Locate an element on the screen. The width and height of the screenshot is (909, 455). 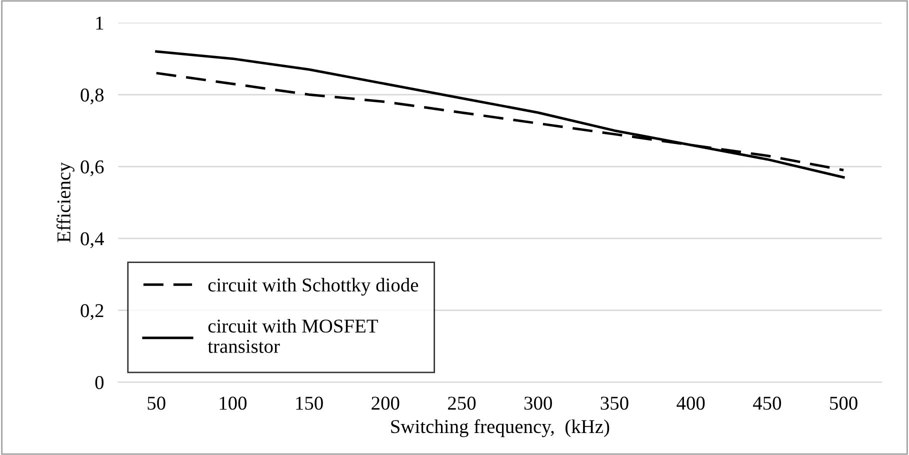
x-tick-label: 400 is located at coordinates (690, 403).